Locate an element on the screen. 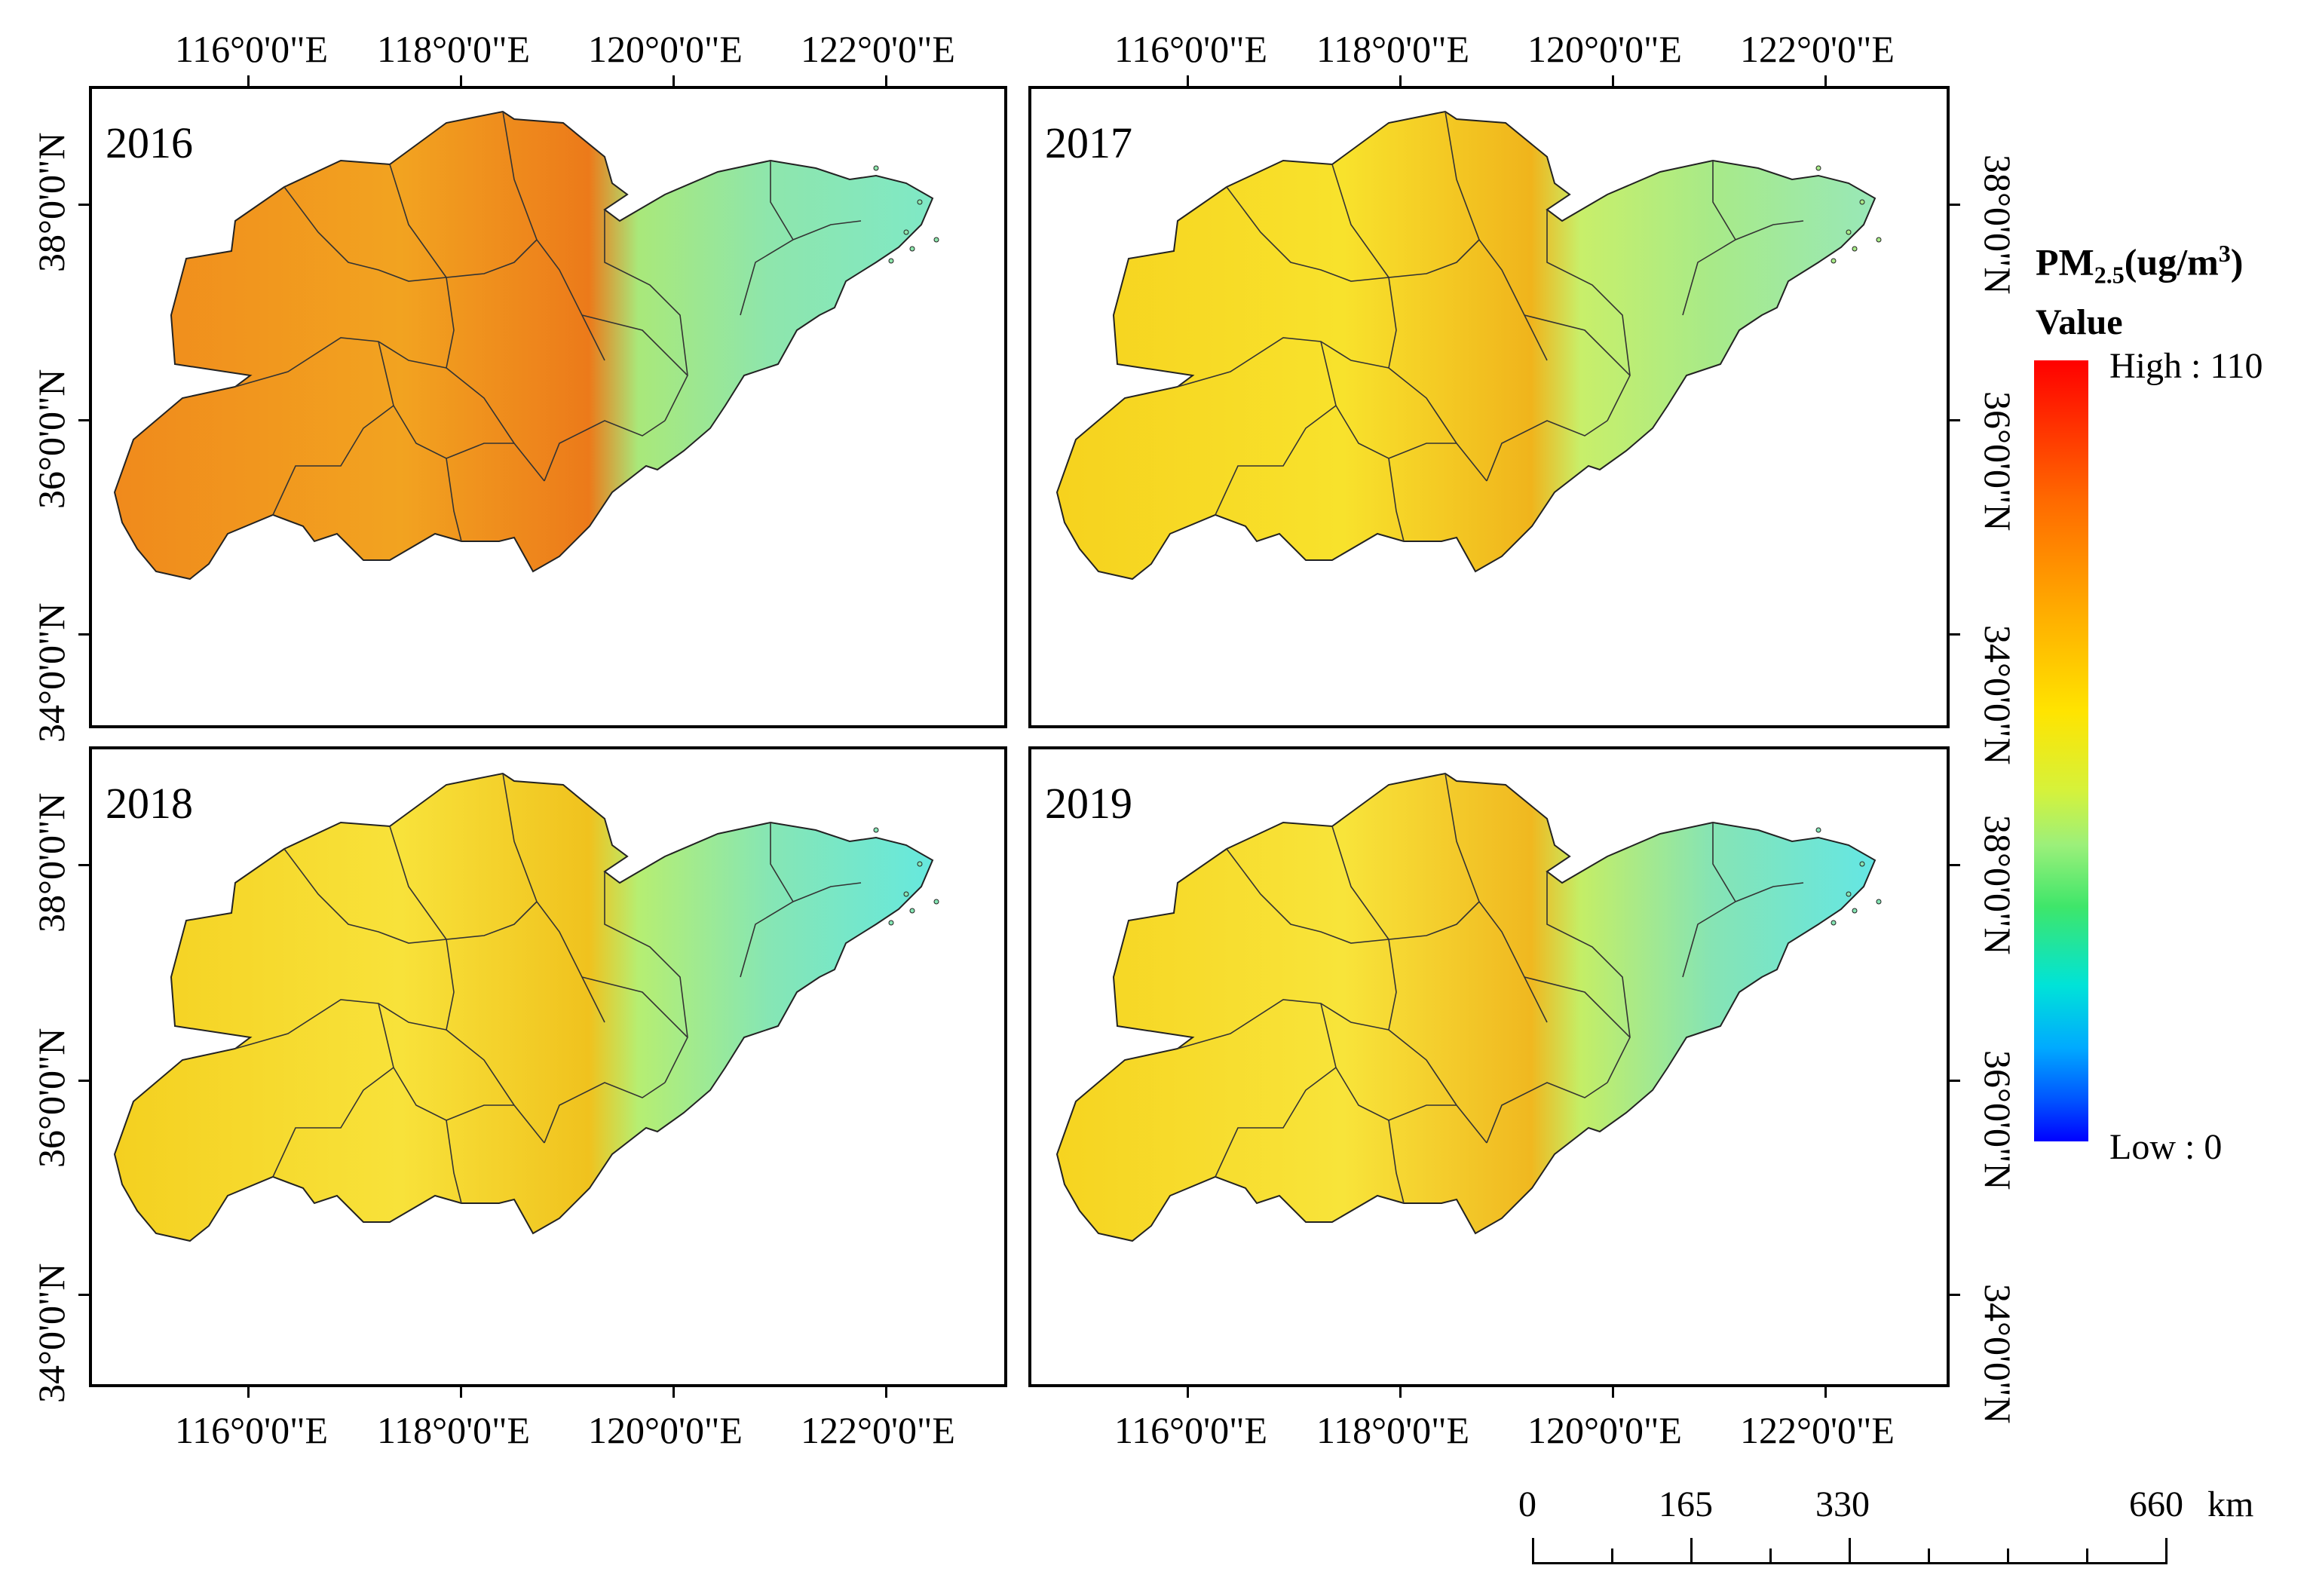 The height and width of the screenshot is (1596, 2310). panel-year-label: 2018 is located at coordinates (149, 803).